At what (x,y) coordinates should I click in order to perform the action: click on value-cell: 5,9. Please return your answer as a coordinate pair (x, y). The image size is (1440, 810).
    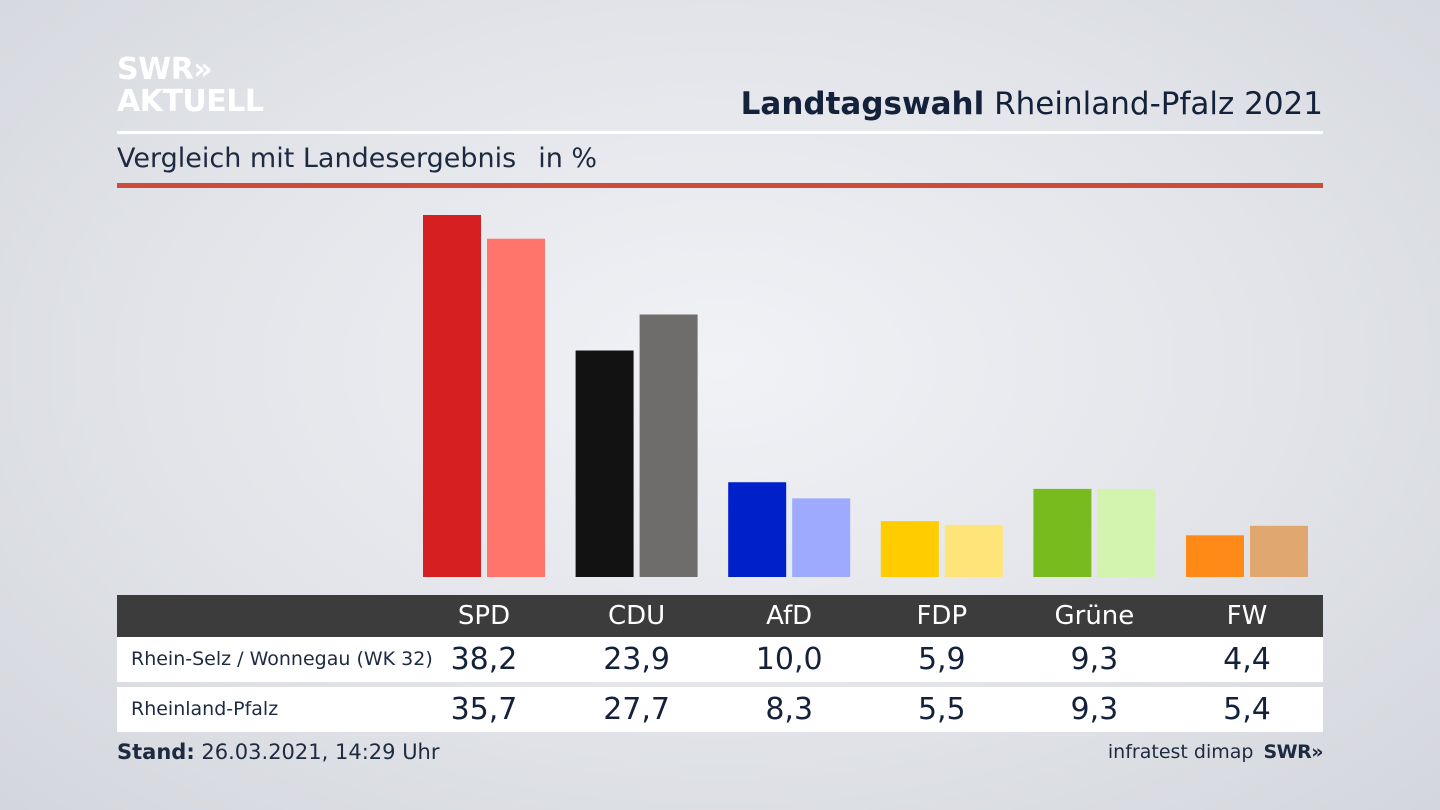
    Looking at the image, I should click on (941, 659).